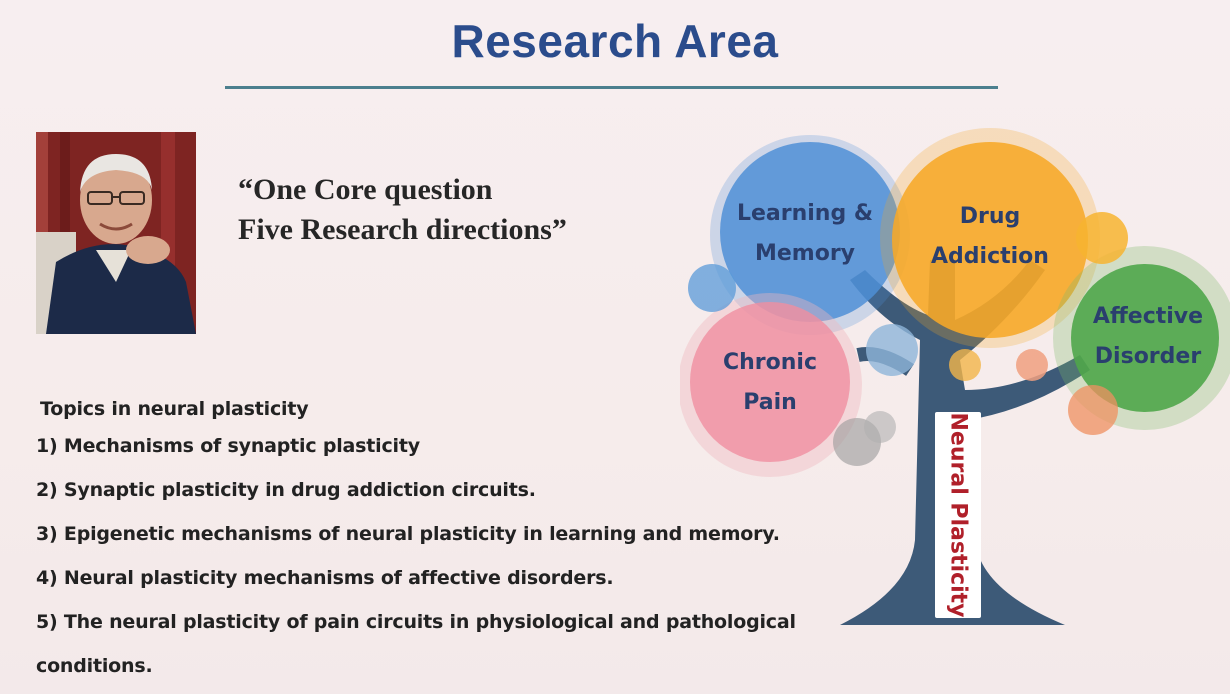 The image size is (1230, 694). What do you see at coordinates (769, 362) in the screenshot?
I see `chronic-pain-label-line1: Chronic` at bounding box center [769, 362].